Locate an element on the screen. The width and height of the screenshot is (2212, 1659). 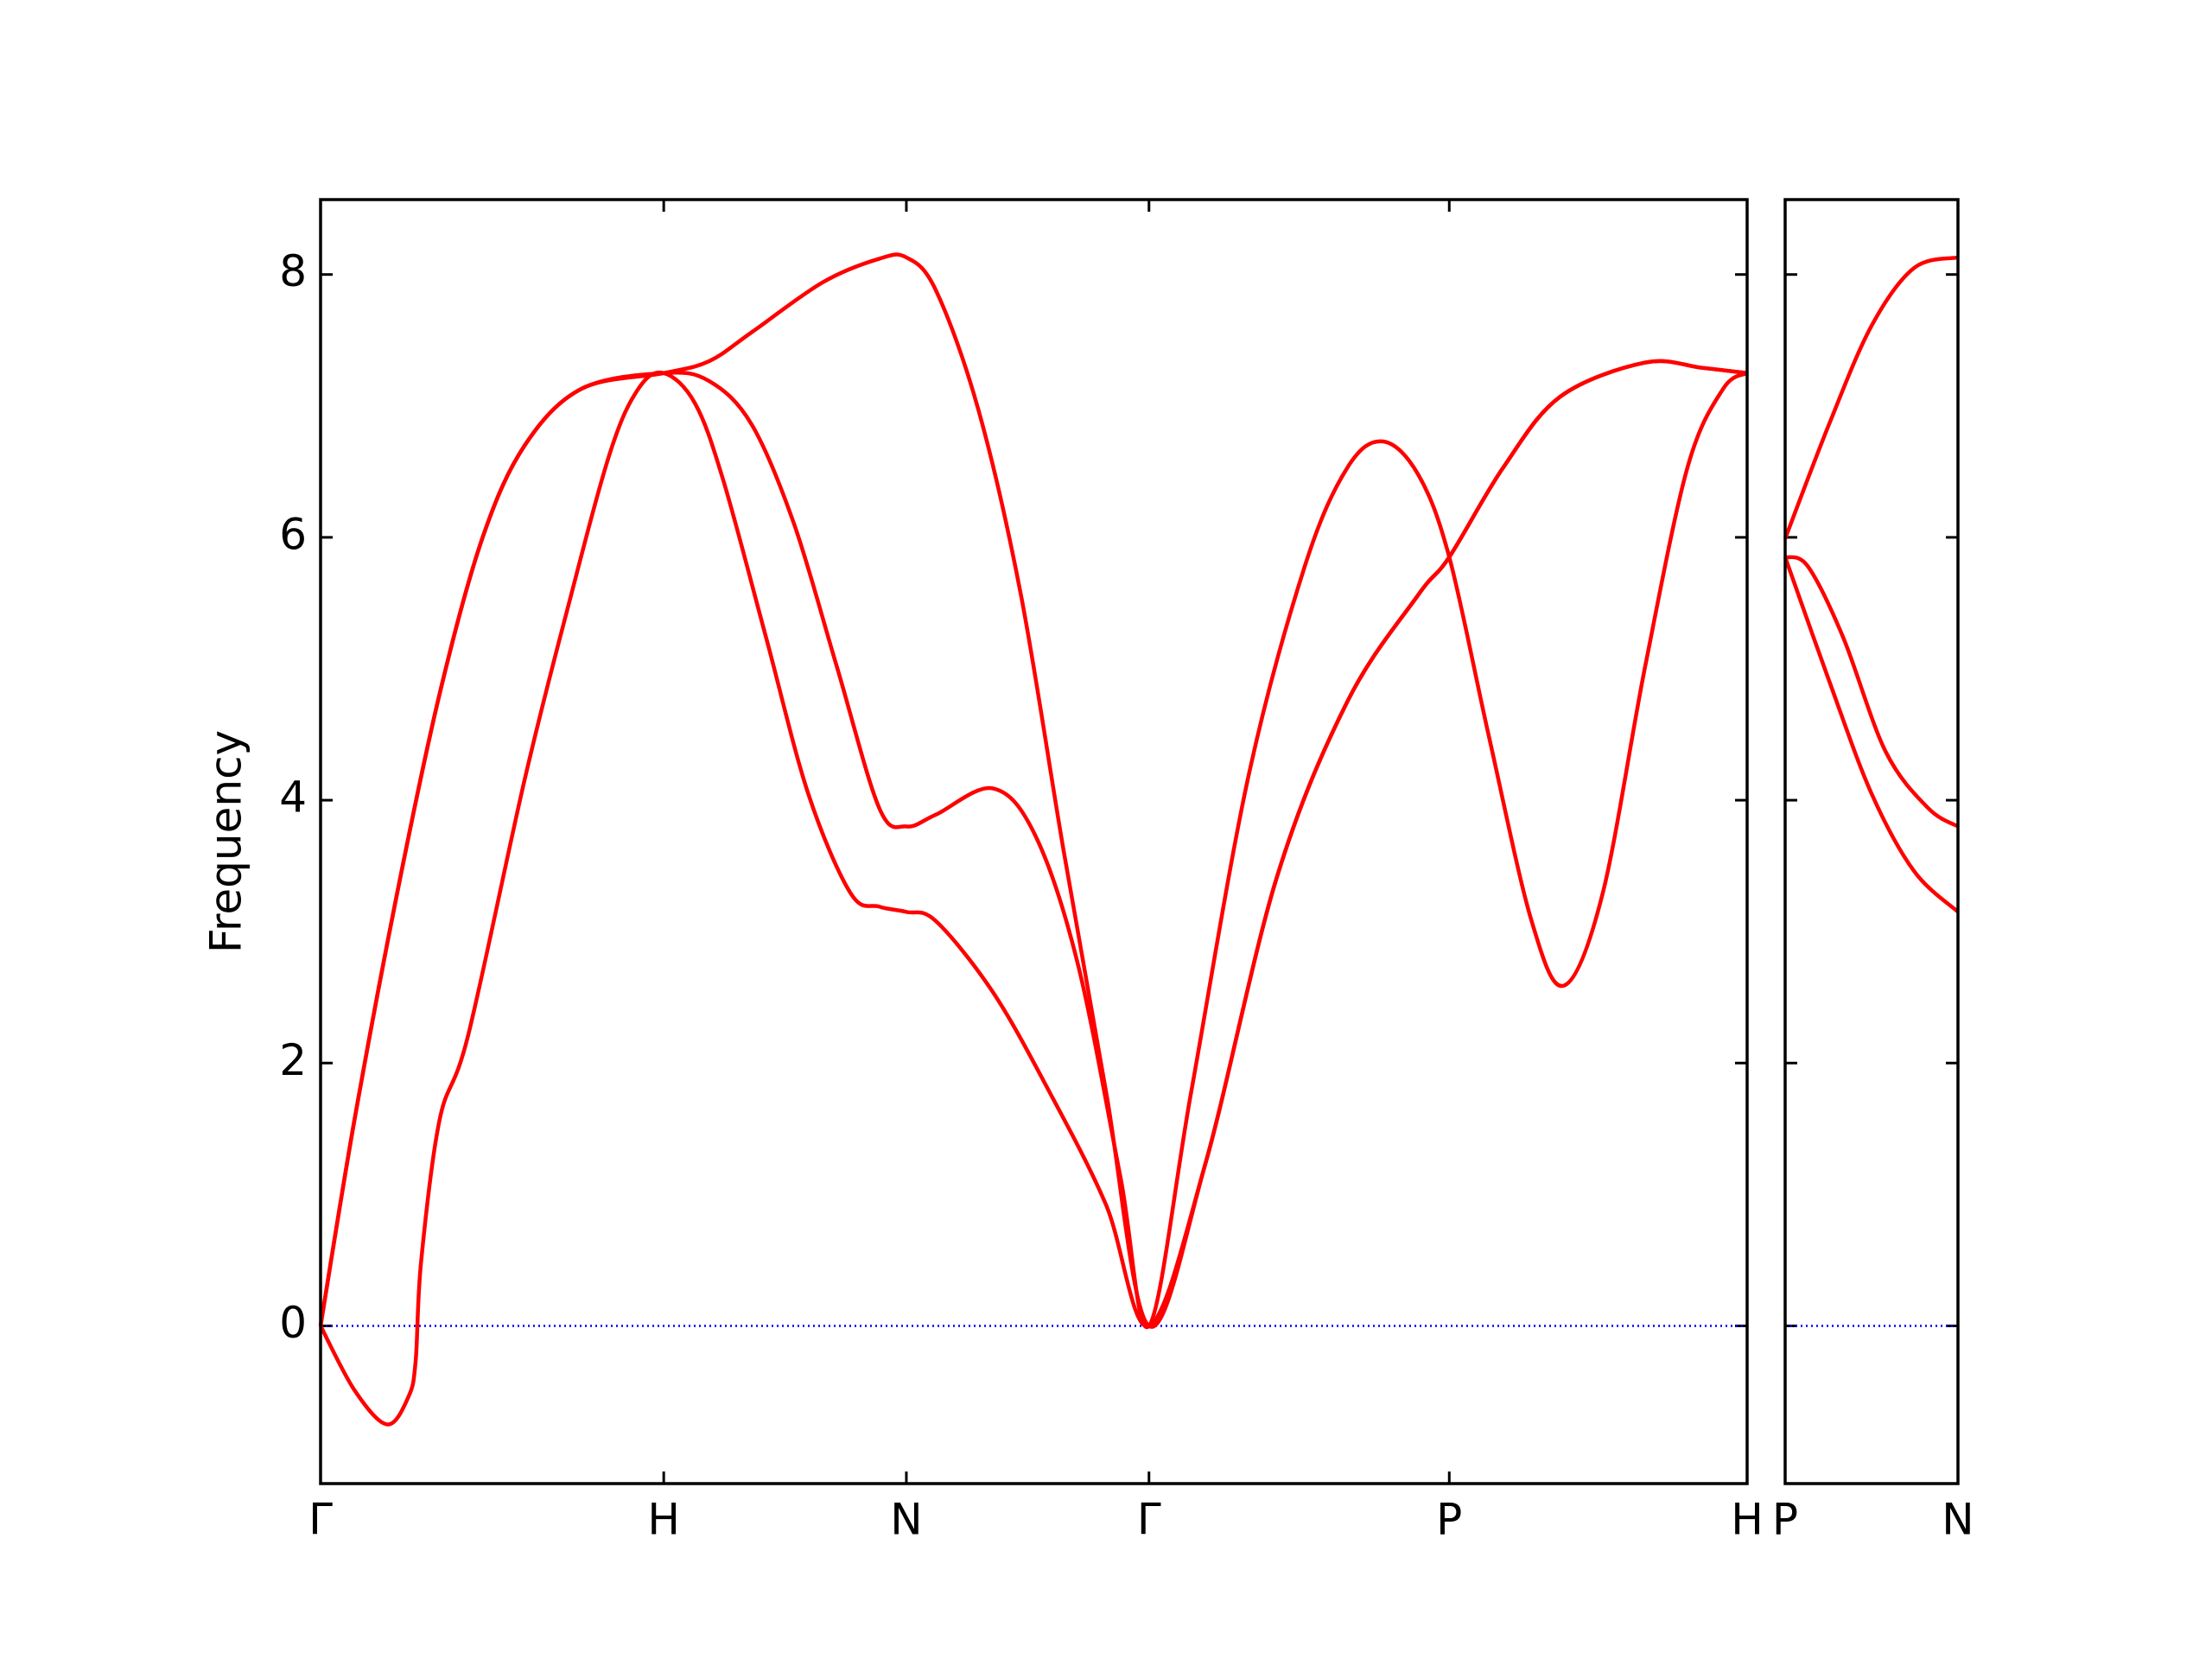
y-tick-label: 2 is located at coordinates (293, 1060).